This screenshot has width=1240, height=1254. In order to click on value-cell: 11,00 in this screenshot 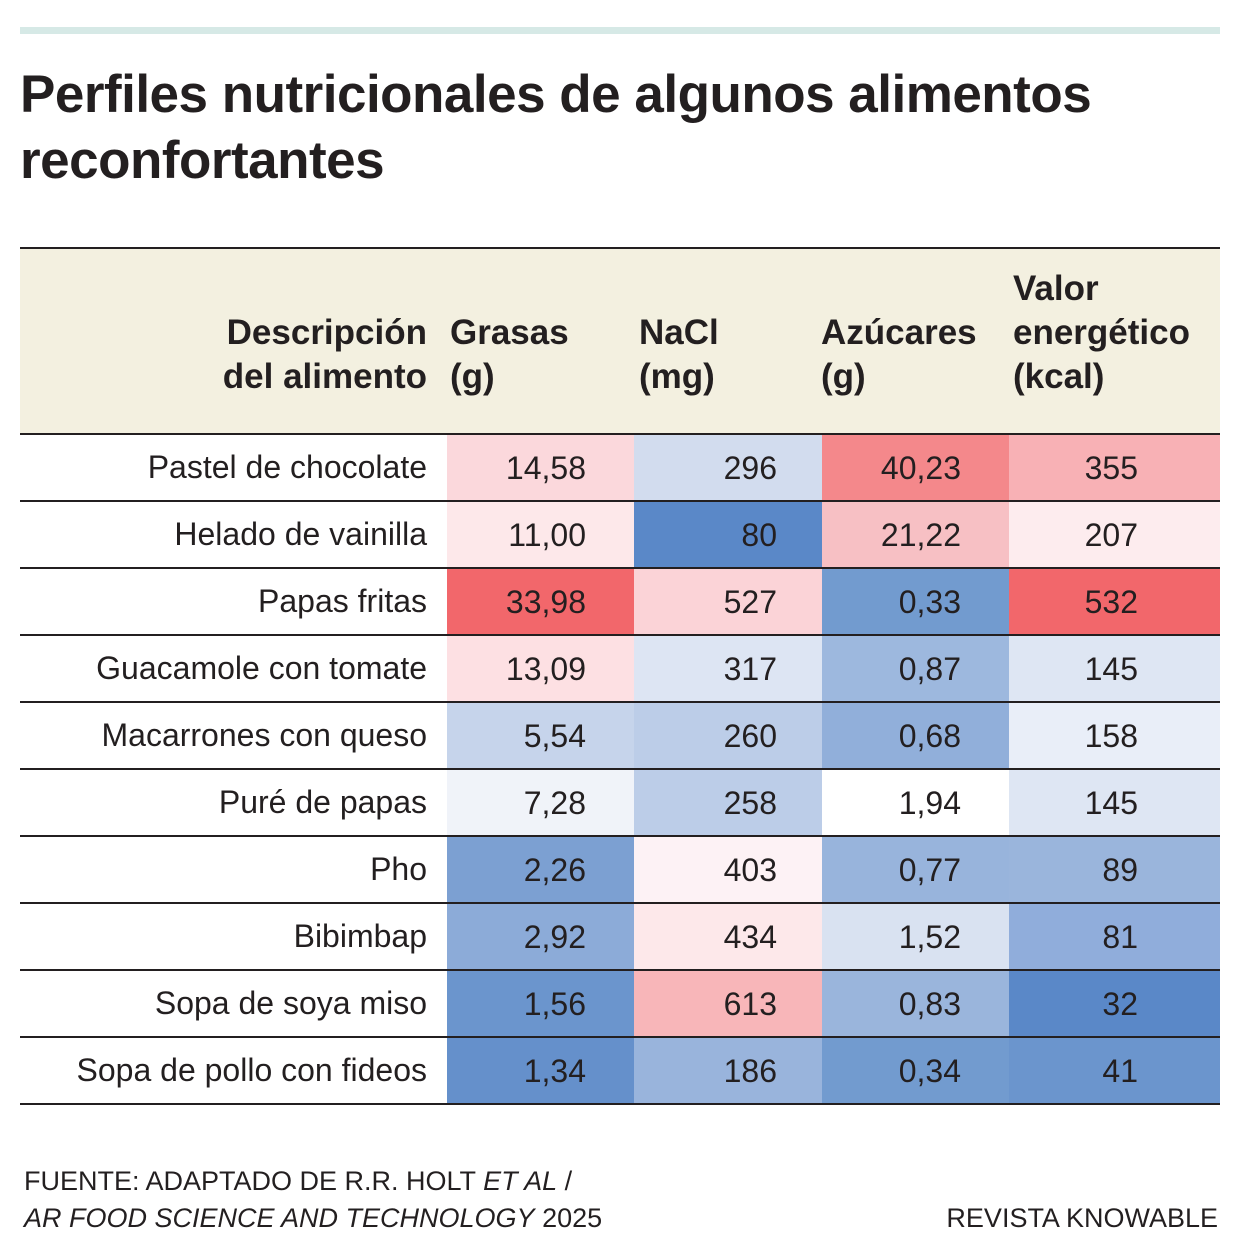, I will do `click(540, 534)`.